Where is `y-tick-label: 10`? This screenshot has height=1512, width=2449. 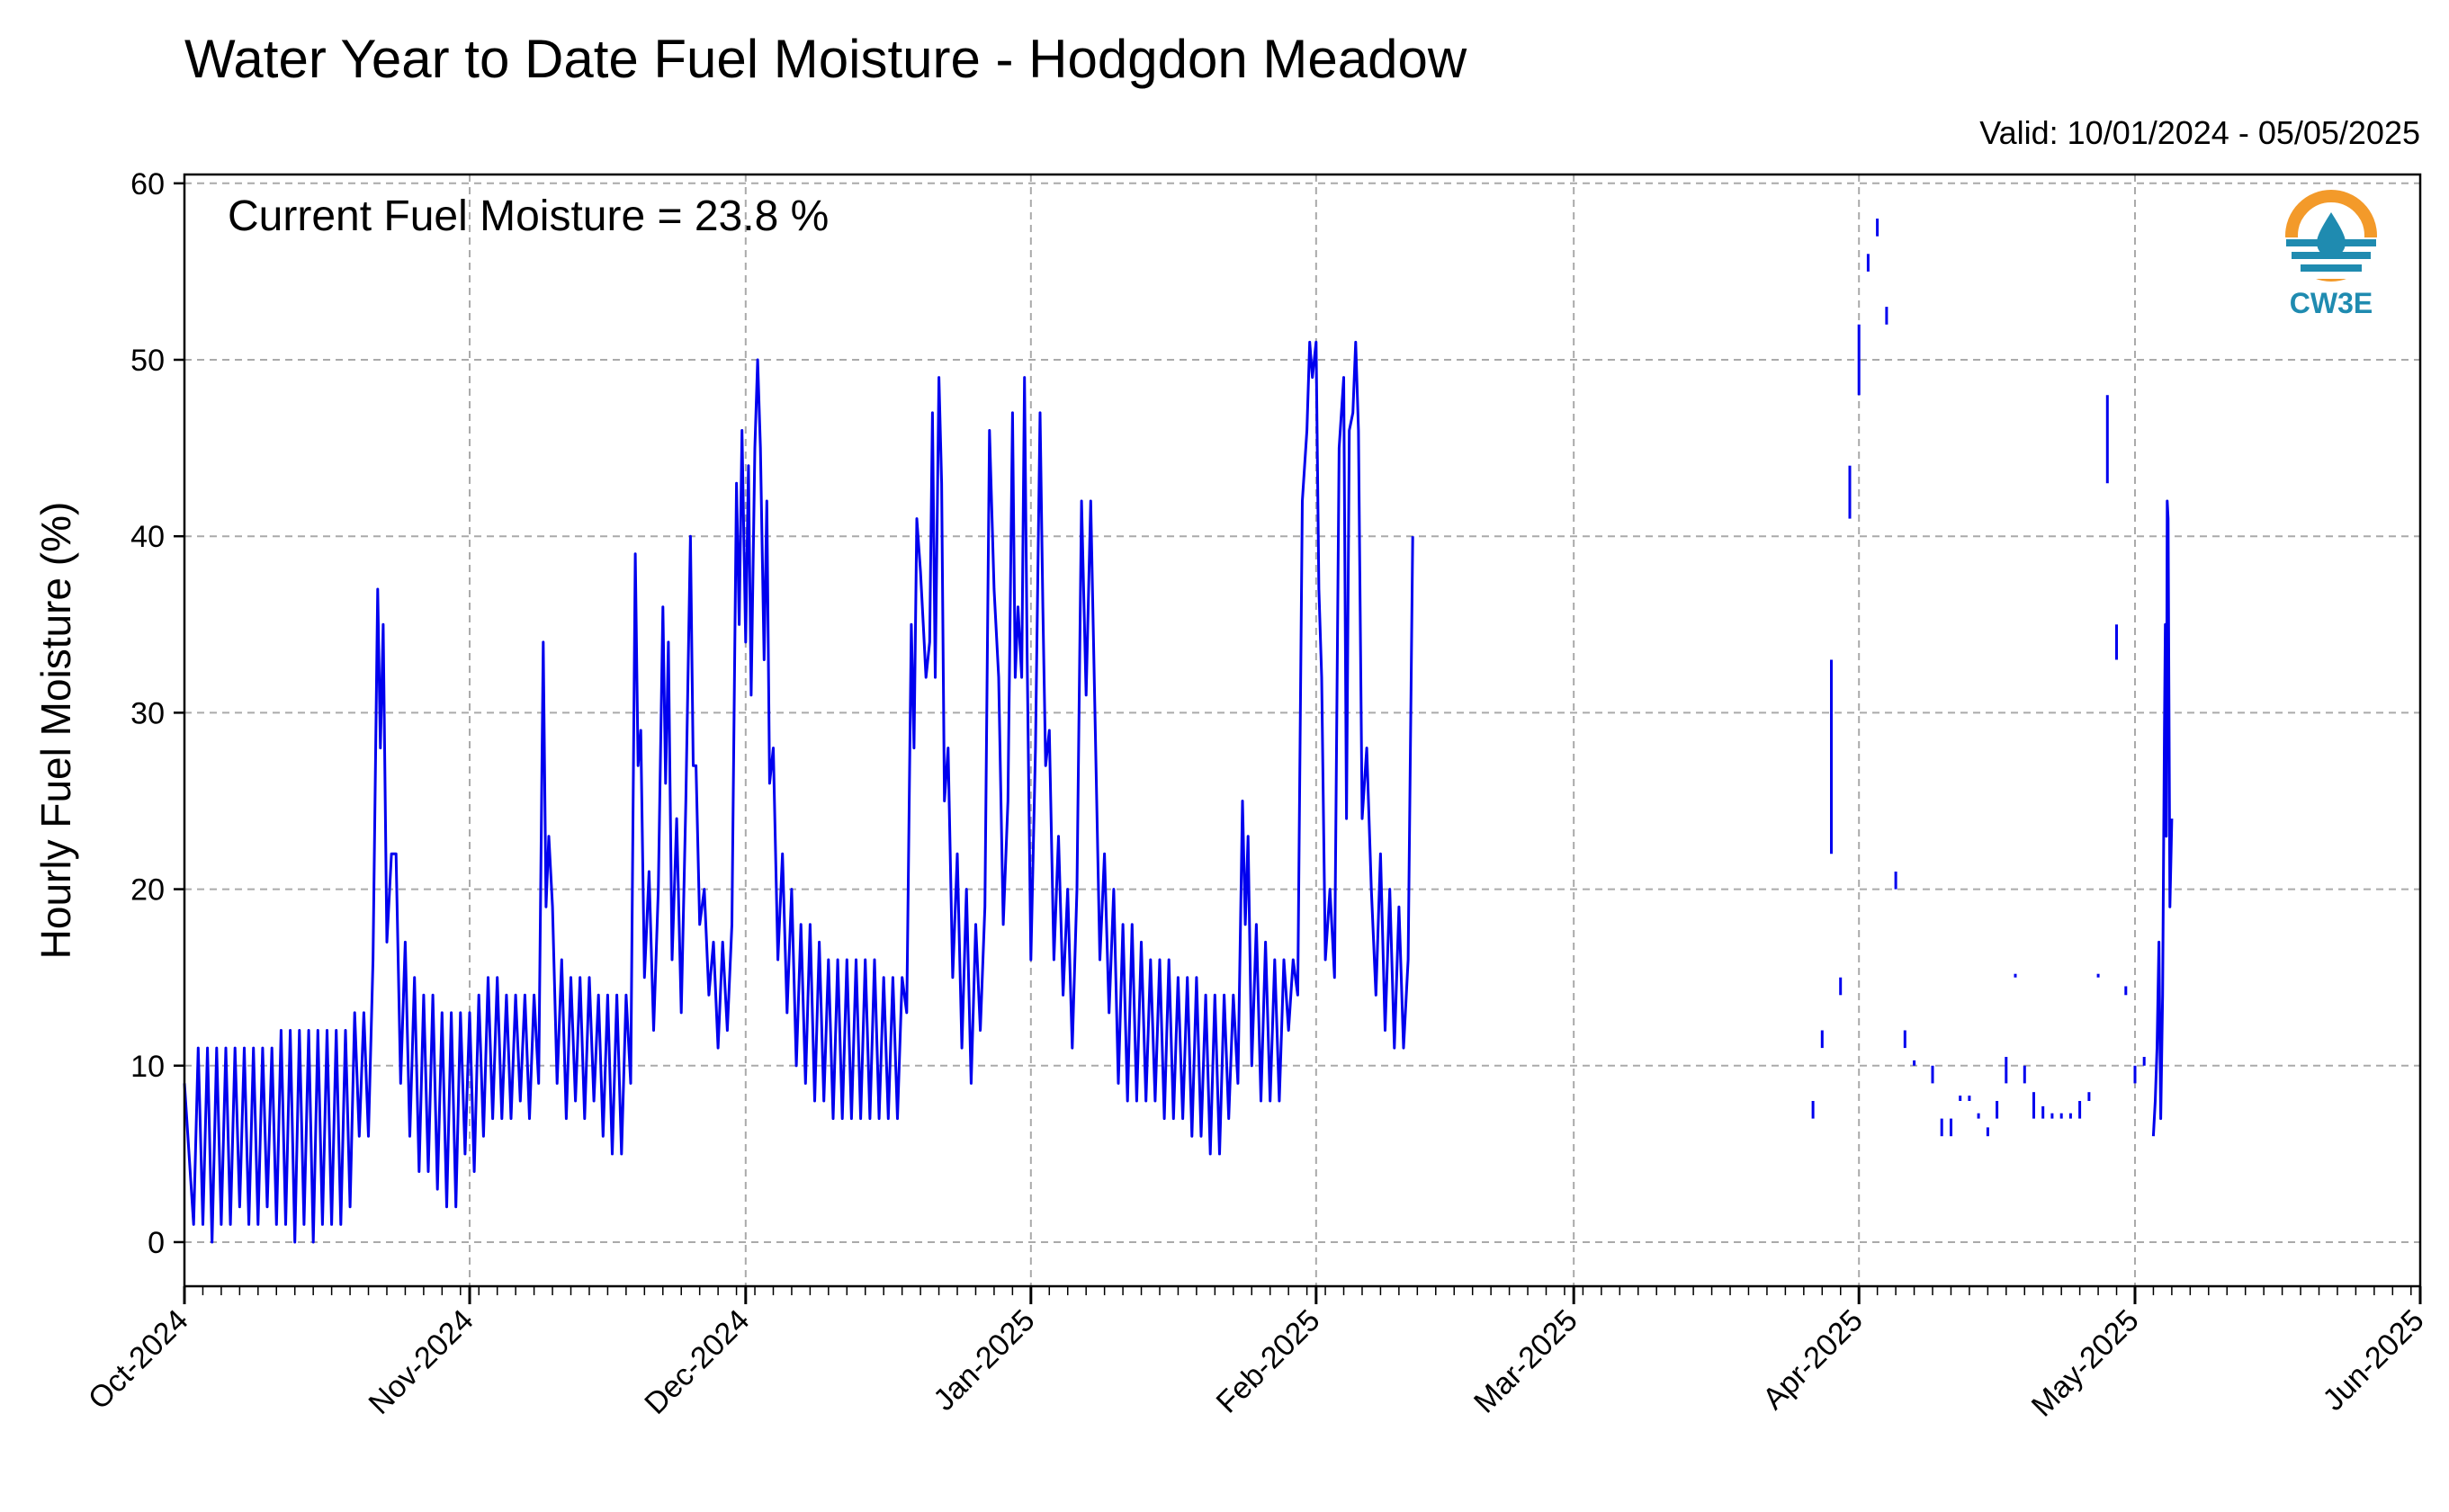
y-tick-label: 10 is located at coordinates (147, 1067).